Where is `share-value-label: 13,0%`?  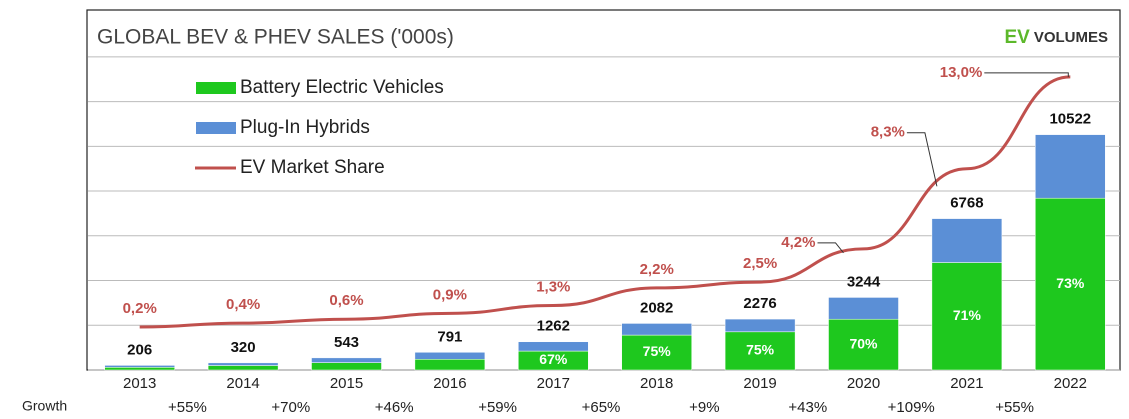
share-value-label: 13,0% is located at coordinates (961, 72).